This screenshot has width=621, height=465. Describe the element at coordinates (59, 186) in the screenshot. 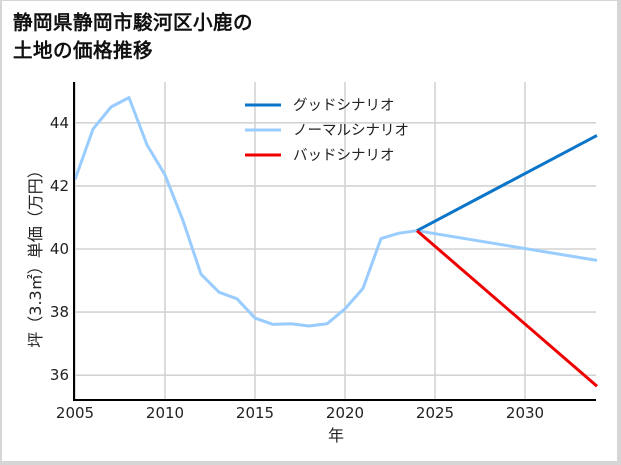

I see `y-tick-label: 42` at that location.